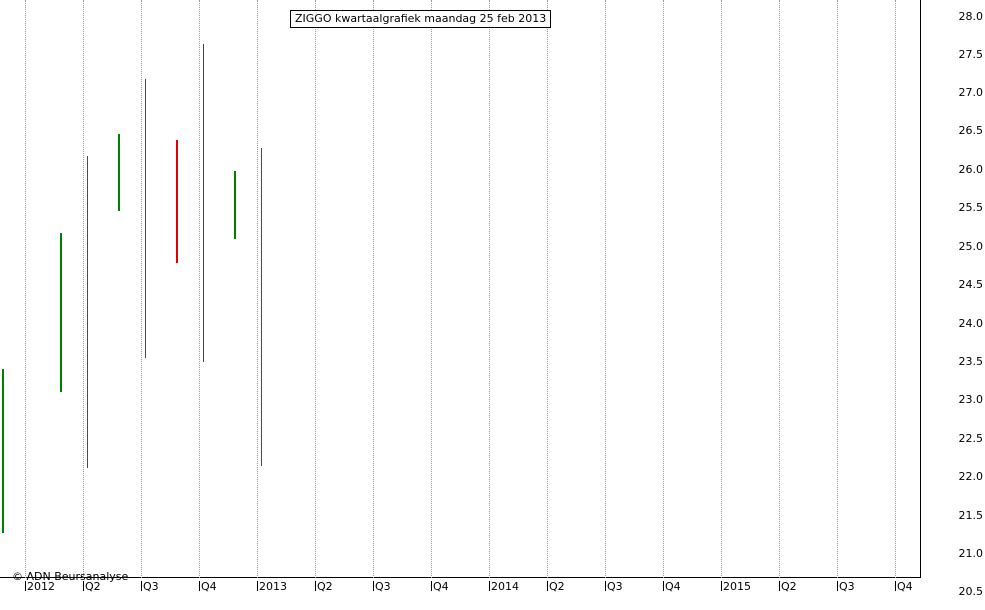  I want to click on xtick-label: 2013, so click(272, 586).